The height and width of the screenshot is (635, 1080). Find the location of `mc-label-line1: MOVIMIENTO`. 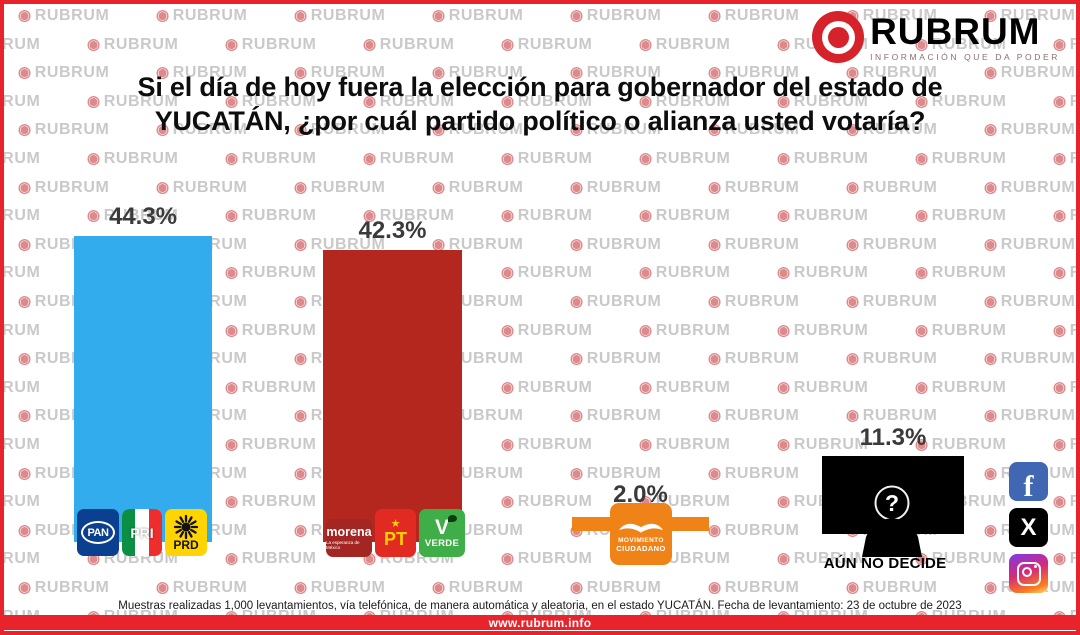

mc-label-line1: MOVIMIENTO is located at coordinates (641, 540).